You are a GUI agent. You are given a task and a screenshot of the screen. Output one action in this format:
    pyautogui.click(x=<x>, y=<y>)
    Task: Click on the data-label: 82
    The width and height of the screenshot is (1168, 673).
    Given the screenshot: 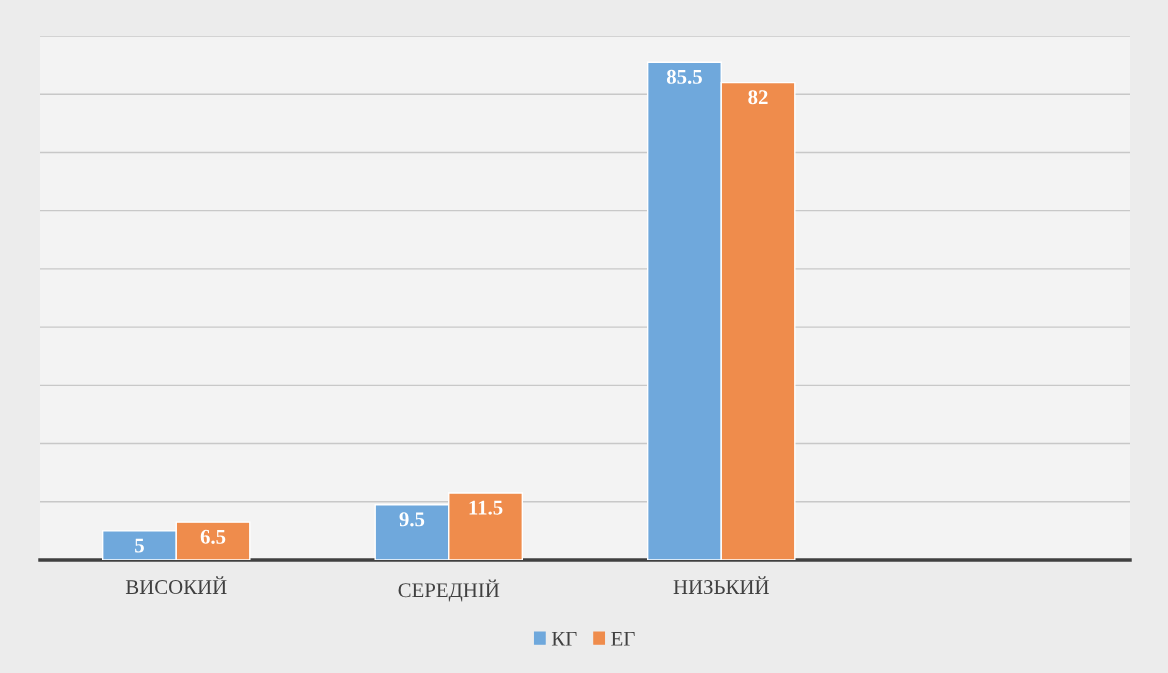 What is the action you would take?
    pyautogui.click(x=758, y=97)
    